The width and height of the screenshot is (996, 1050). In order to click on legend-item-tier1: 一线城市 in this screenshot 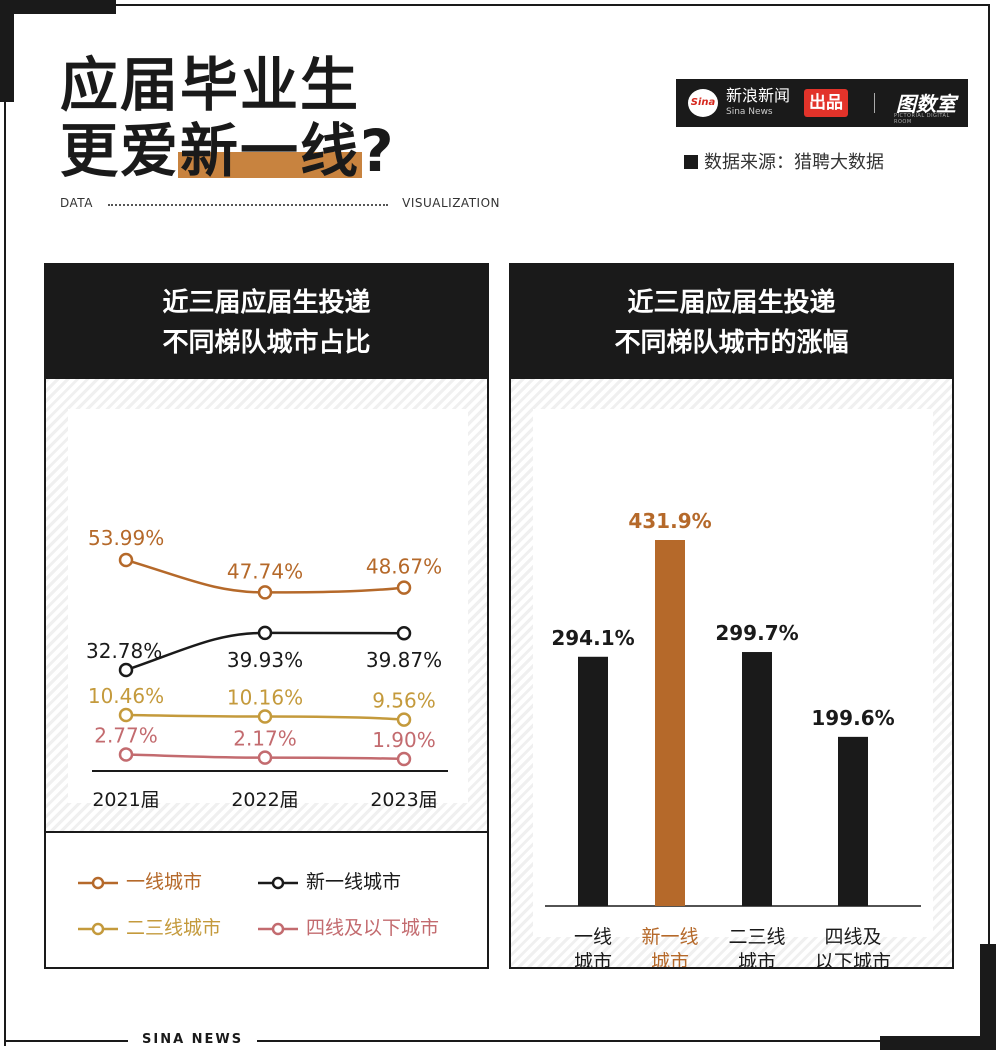, I will do `click(140, 880)`.